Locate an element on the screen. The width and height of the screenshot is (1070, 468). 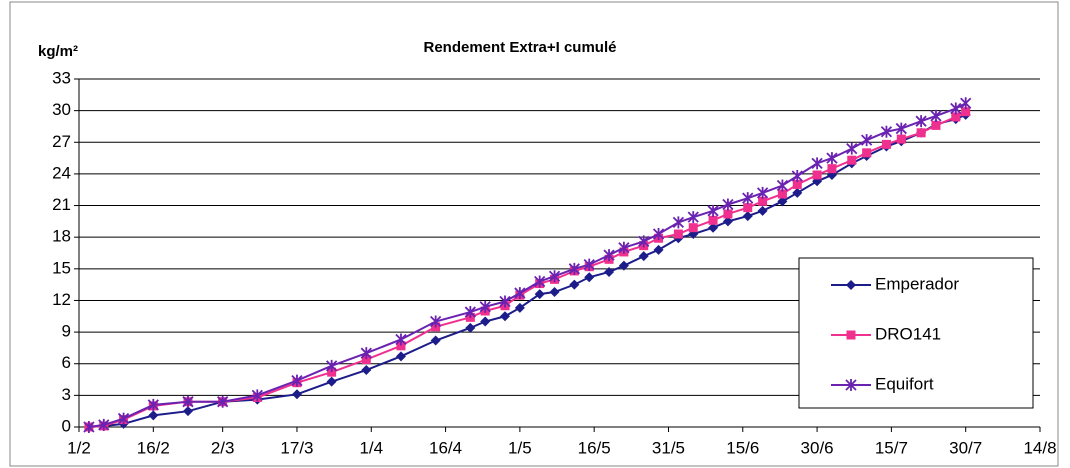
x-tick-label: 2/3 is located at coordinates (223, 447).